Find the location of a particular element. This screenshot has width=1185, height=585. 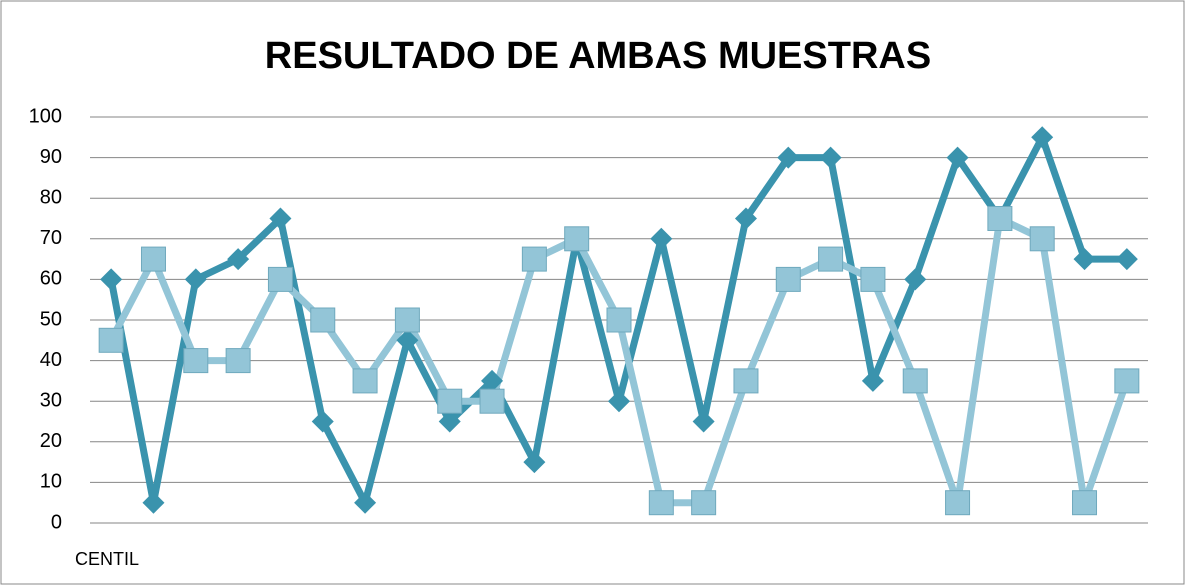

y-tick-label: 30 is located at coordinates (51, 400).